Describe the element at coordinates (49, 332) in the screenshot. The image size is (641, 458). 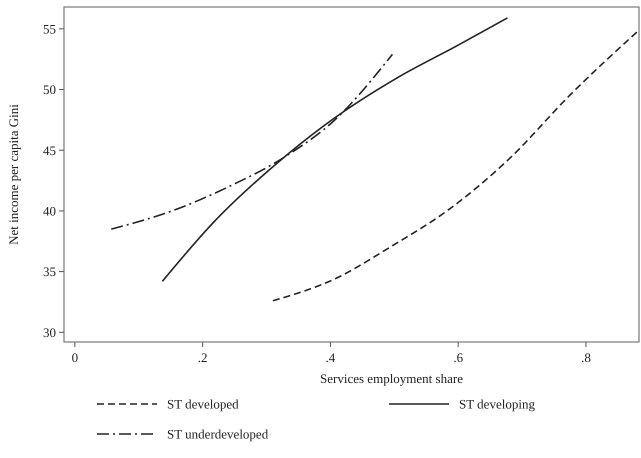
I see `y-tick-label: 30` at that location.